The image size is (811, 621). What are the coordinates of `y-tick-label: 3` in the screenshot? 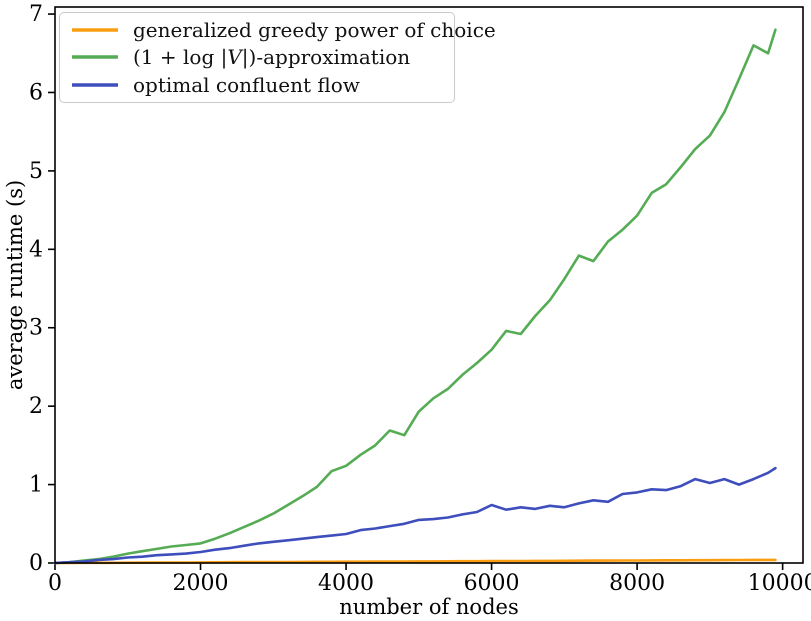 It's located at (36, 328).